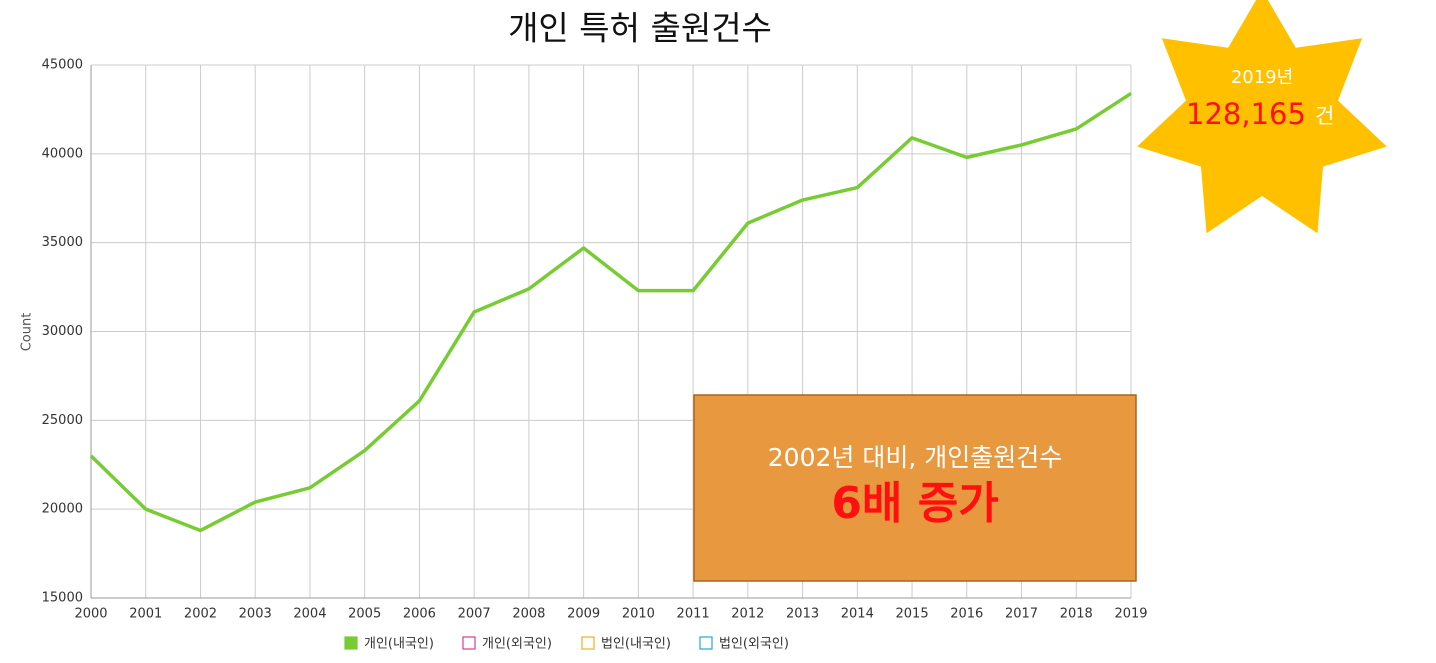  What do you see at coordinates (62, 598) in the screenshot?
I see `y-tick-label: 15000` at bounding box center [62, 598].